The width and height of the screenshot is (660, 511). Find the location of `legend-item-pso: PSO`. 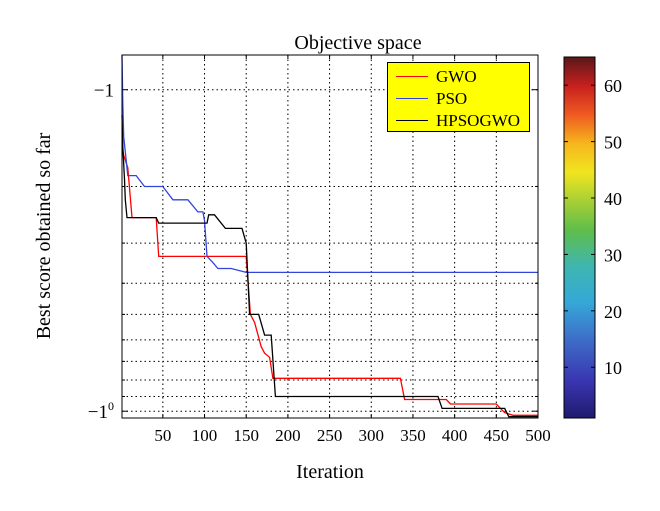

legend-item-pso: PSO is located at coordinates (458, 99).